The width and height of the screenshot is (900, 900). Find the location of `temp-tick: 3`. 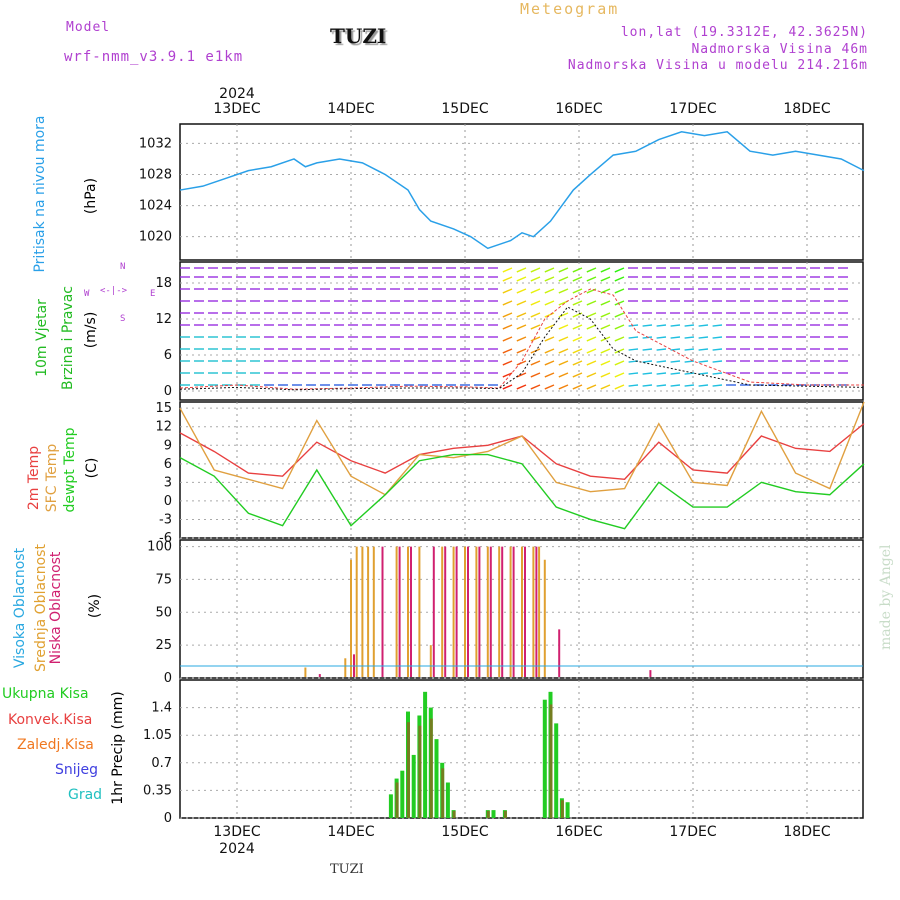

temp-tick: 3 is located at coordinates (168, 482).